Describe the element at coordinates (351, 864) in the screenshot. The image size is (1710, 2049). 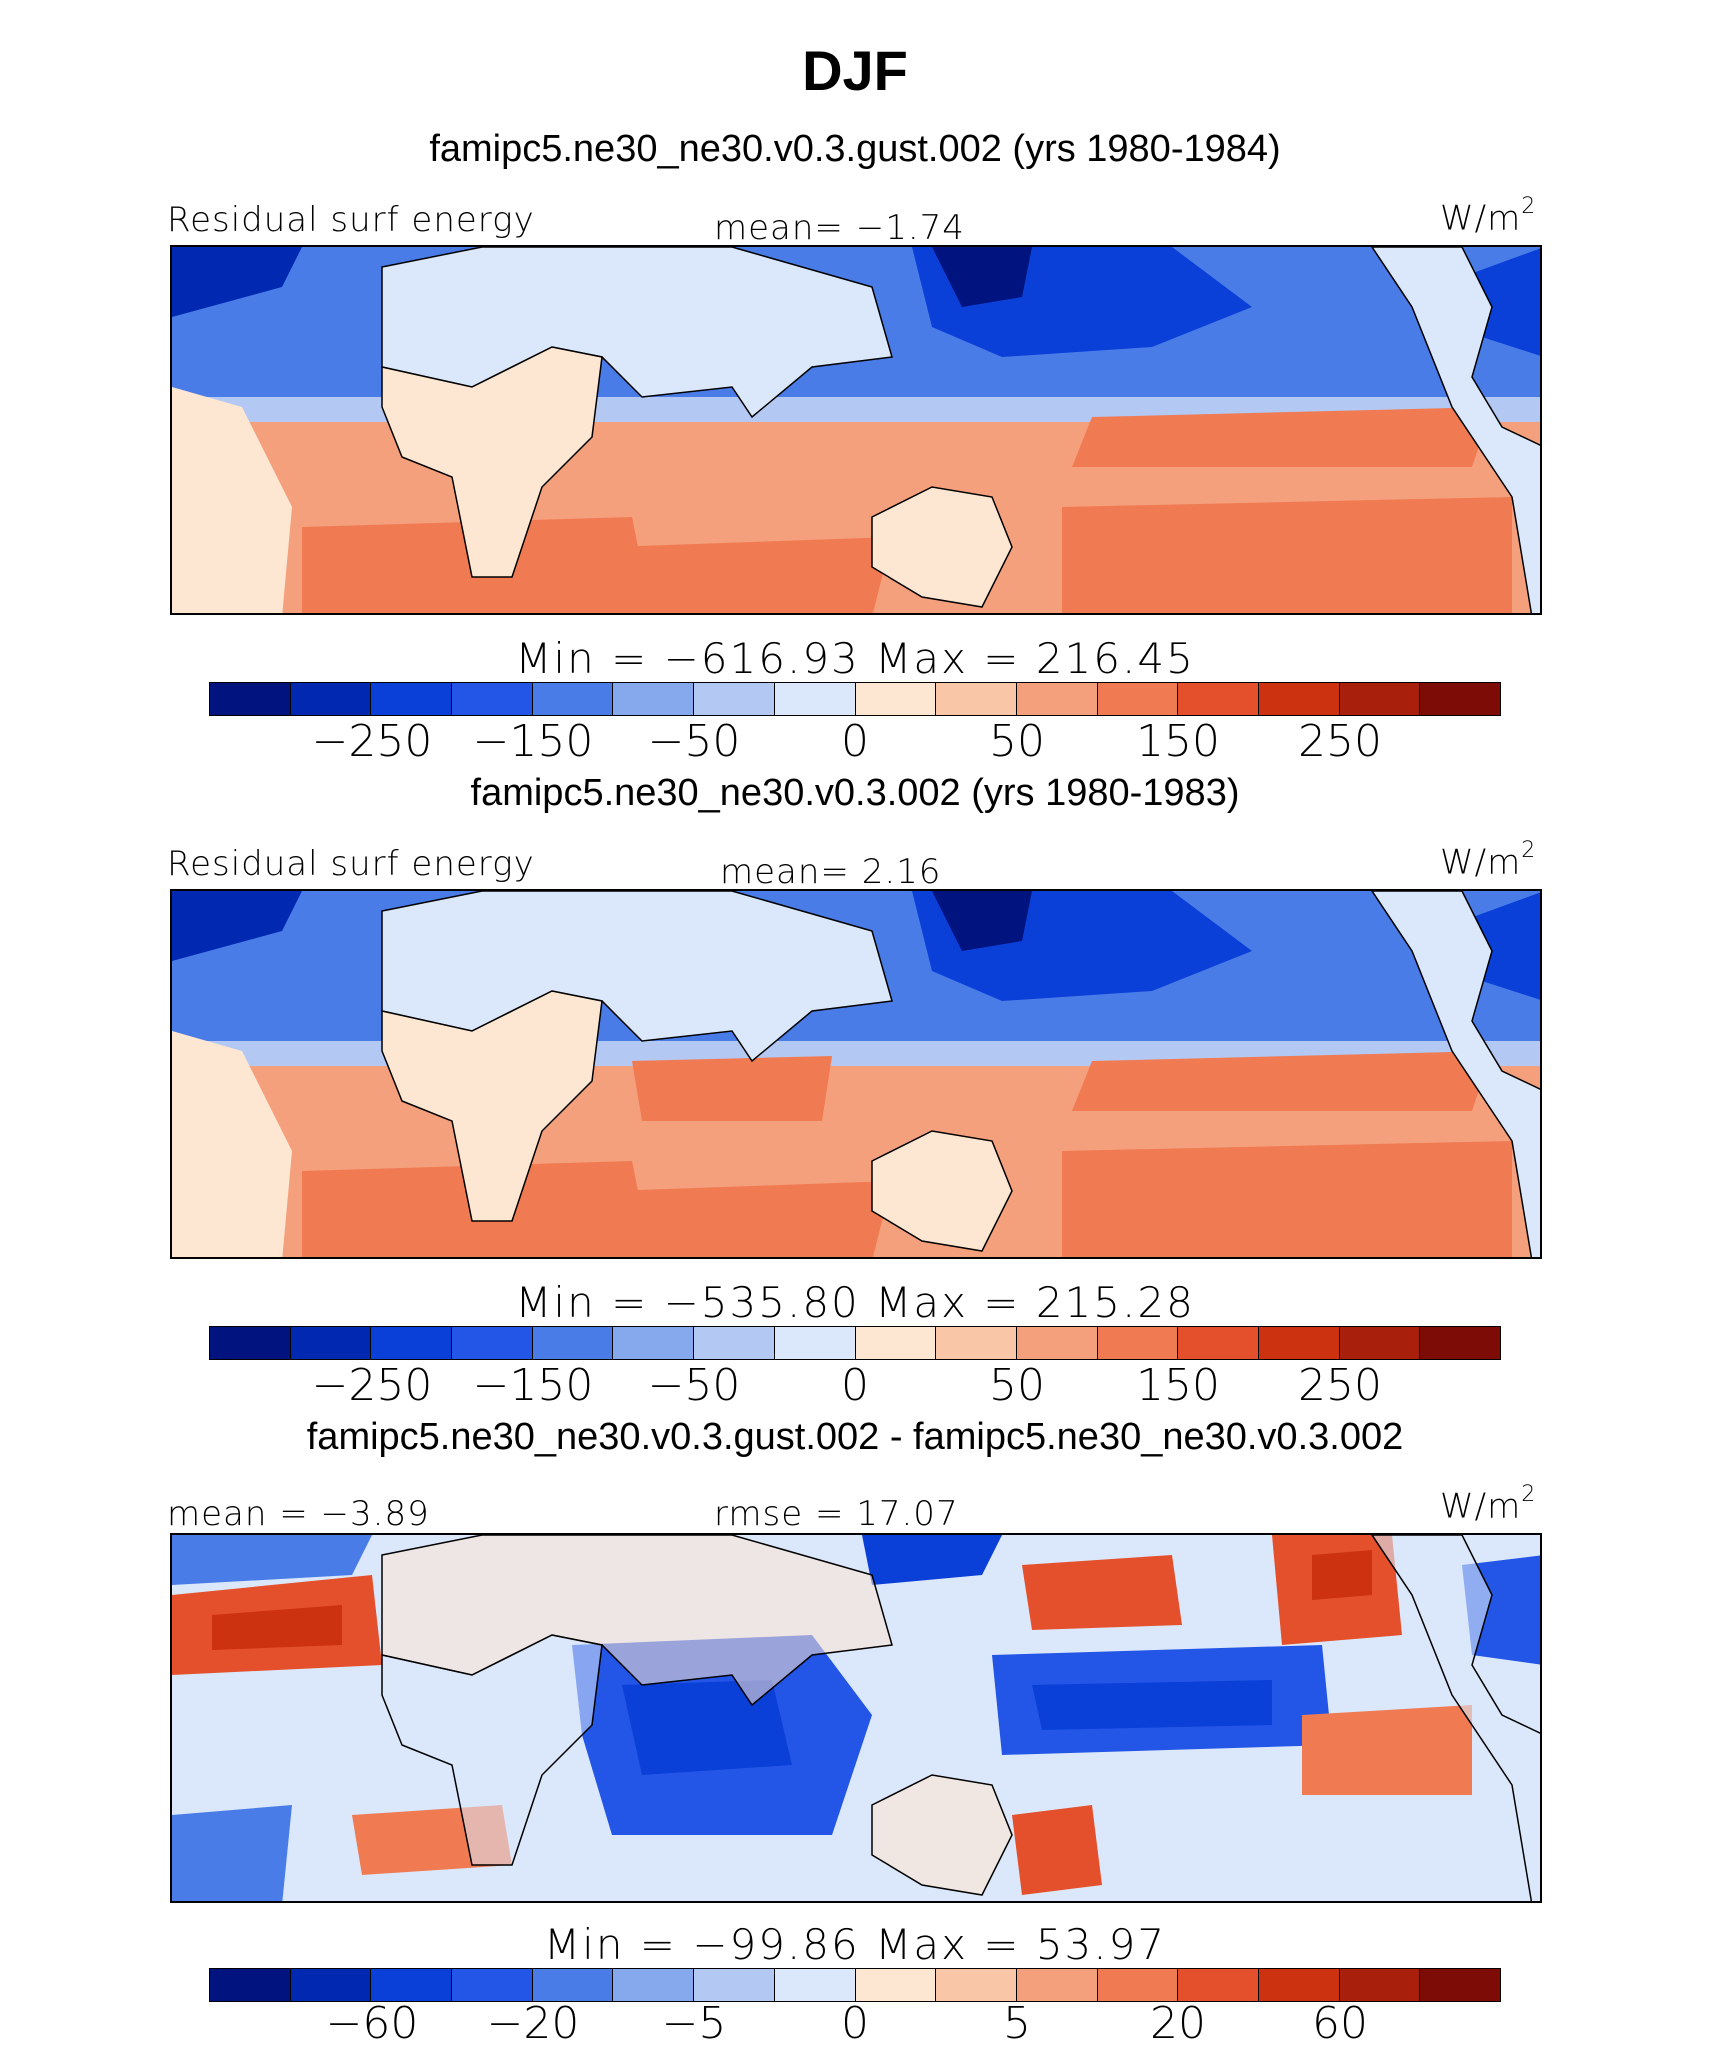
I see `panel-2-left-label: Residual surf energy` at that location.